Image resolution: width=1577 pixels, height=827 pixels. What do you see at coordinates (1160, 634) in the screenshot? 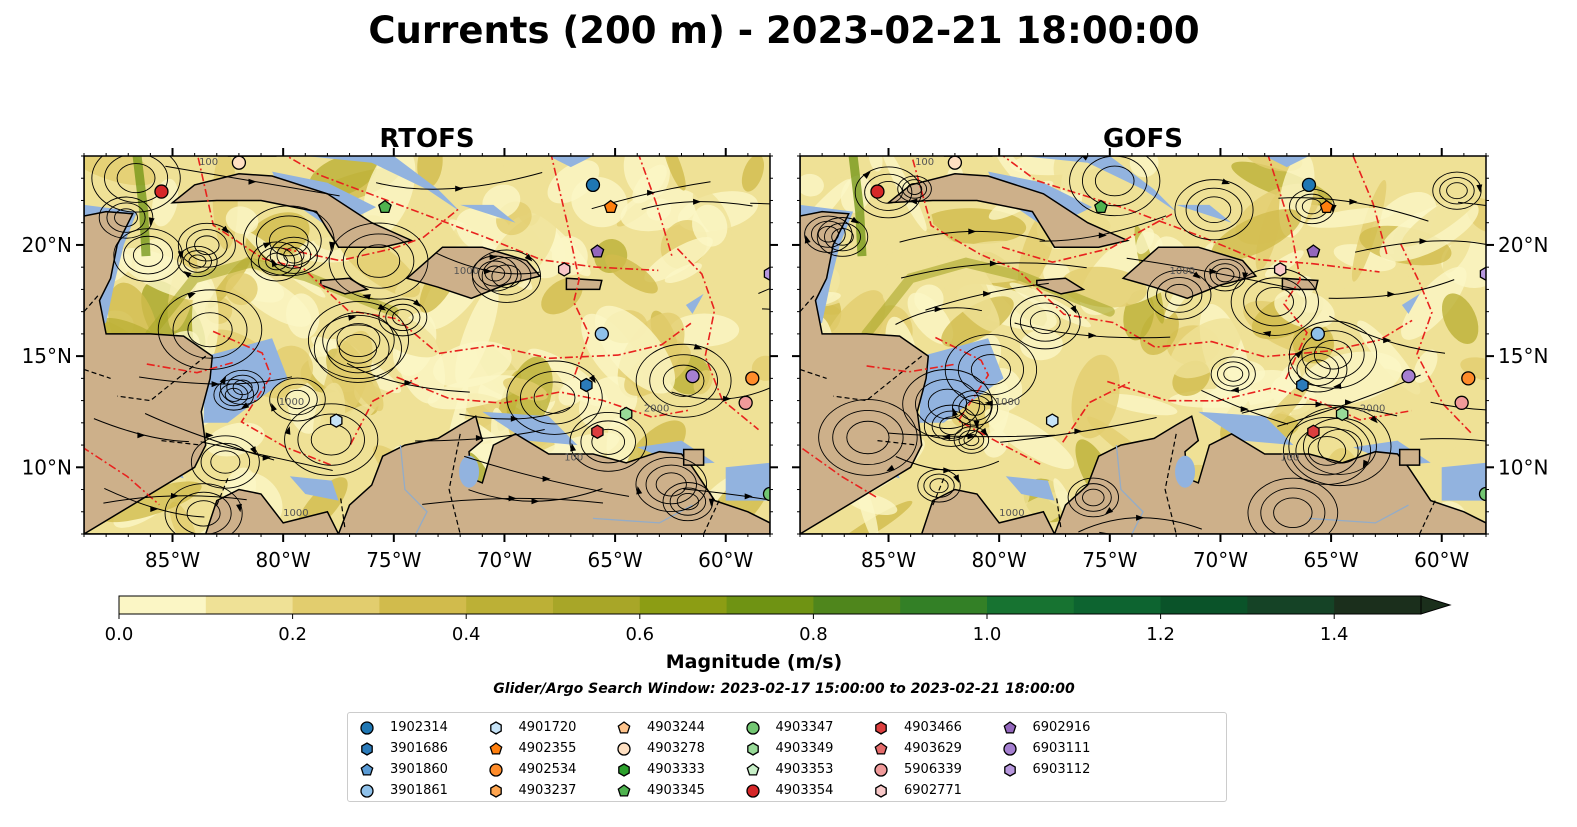
I see `colorbar-tick-label: 1.2` at bounding box center [1160, 634].